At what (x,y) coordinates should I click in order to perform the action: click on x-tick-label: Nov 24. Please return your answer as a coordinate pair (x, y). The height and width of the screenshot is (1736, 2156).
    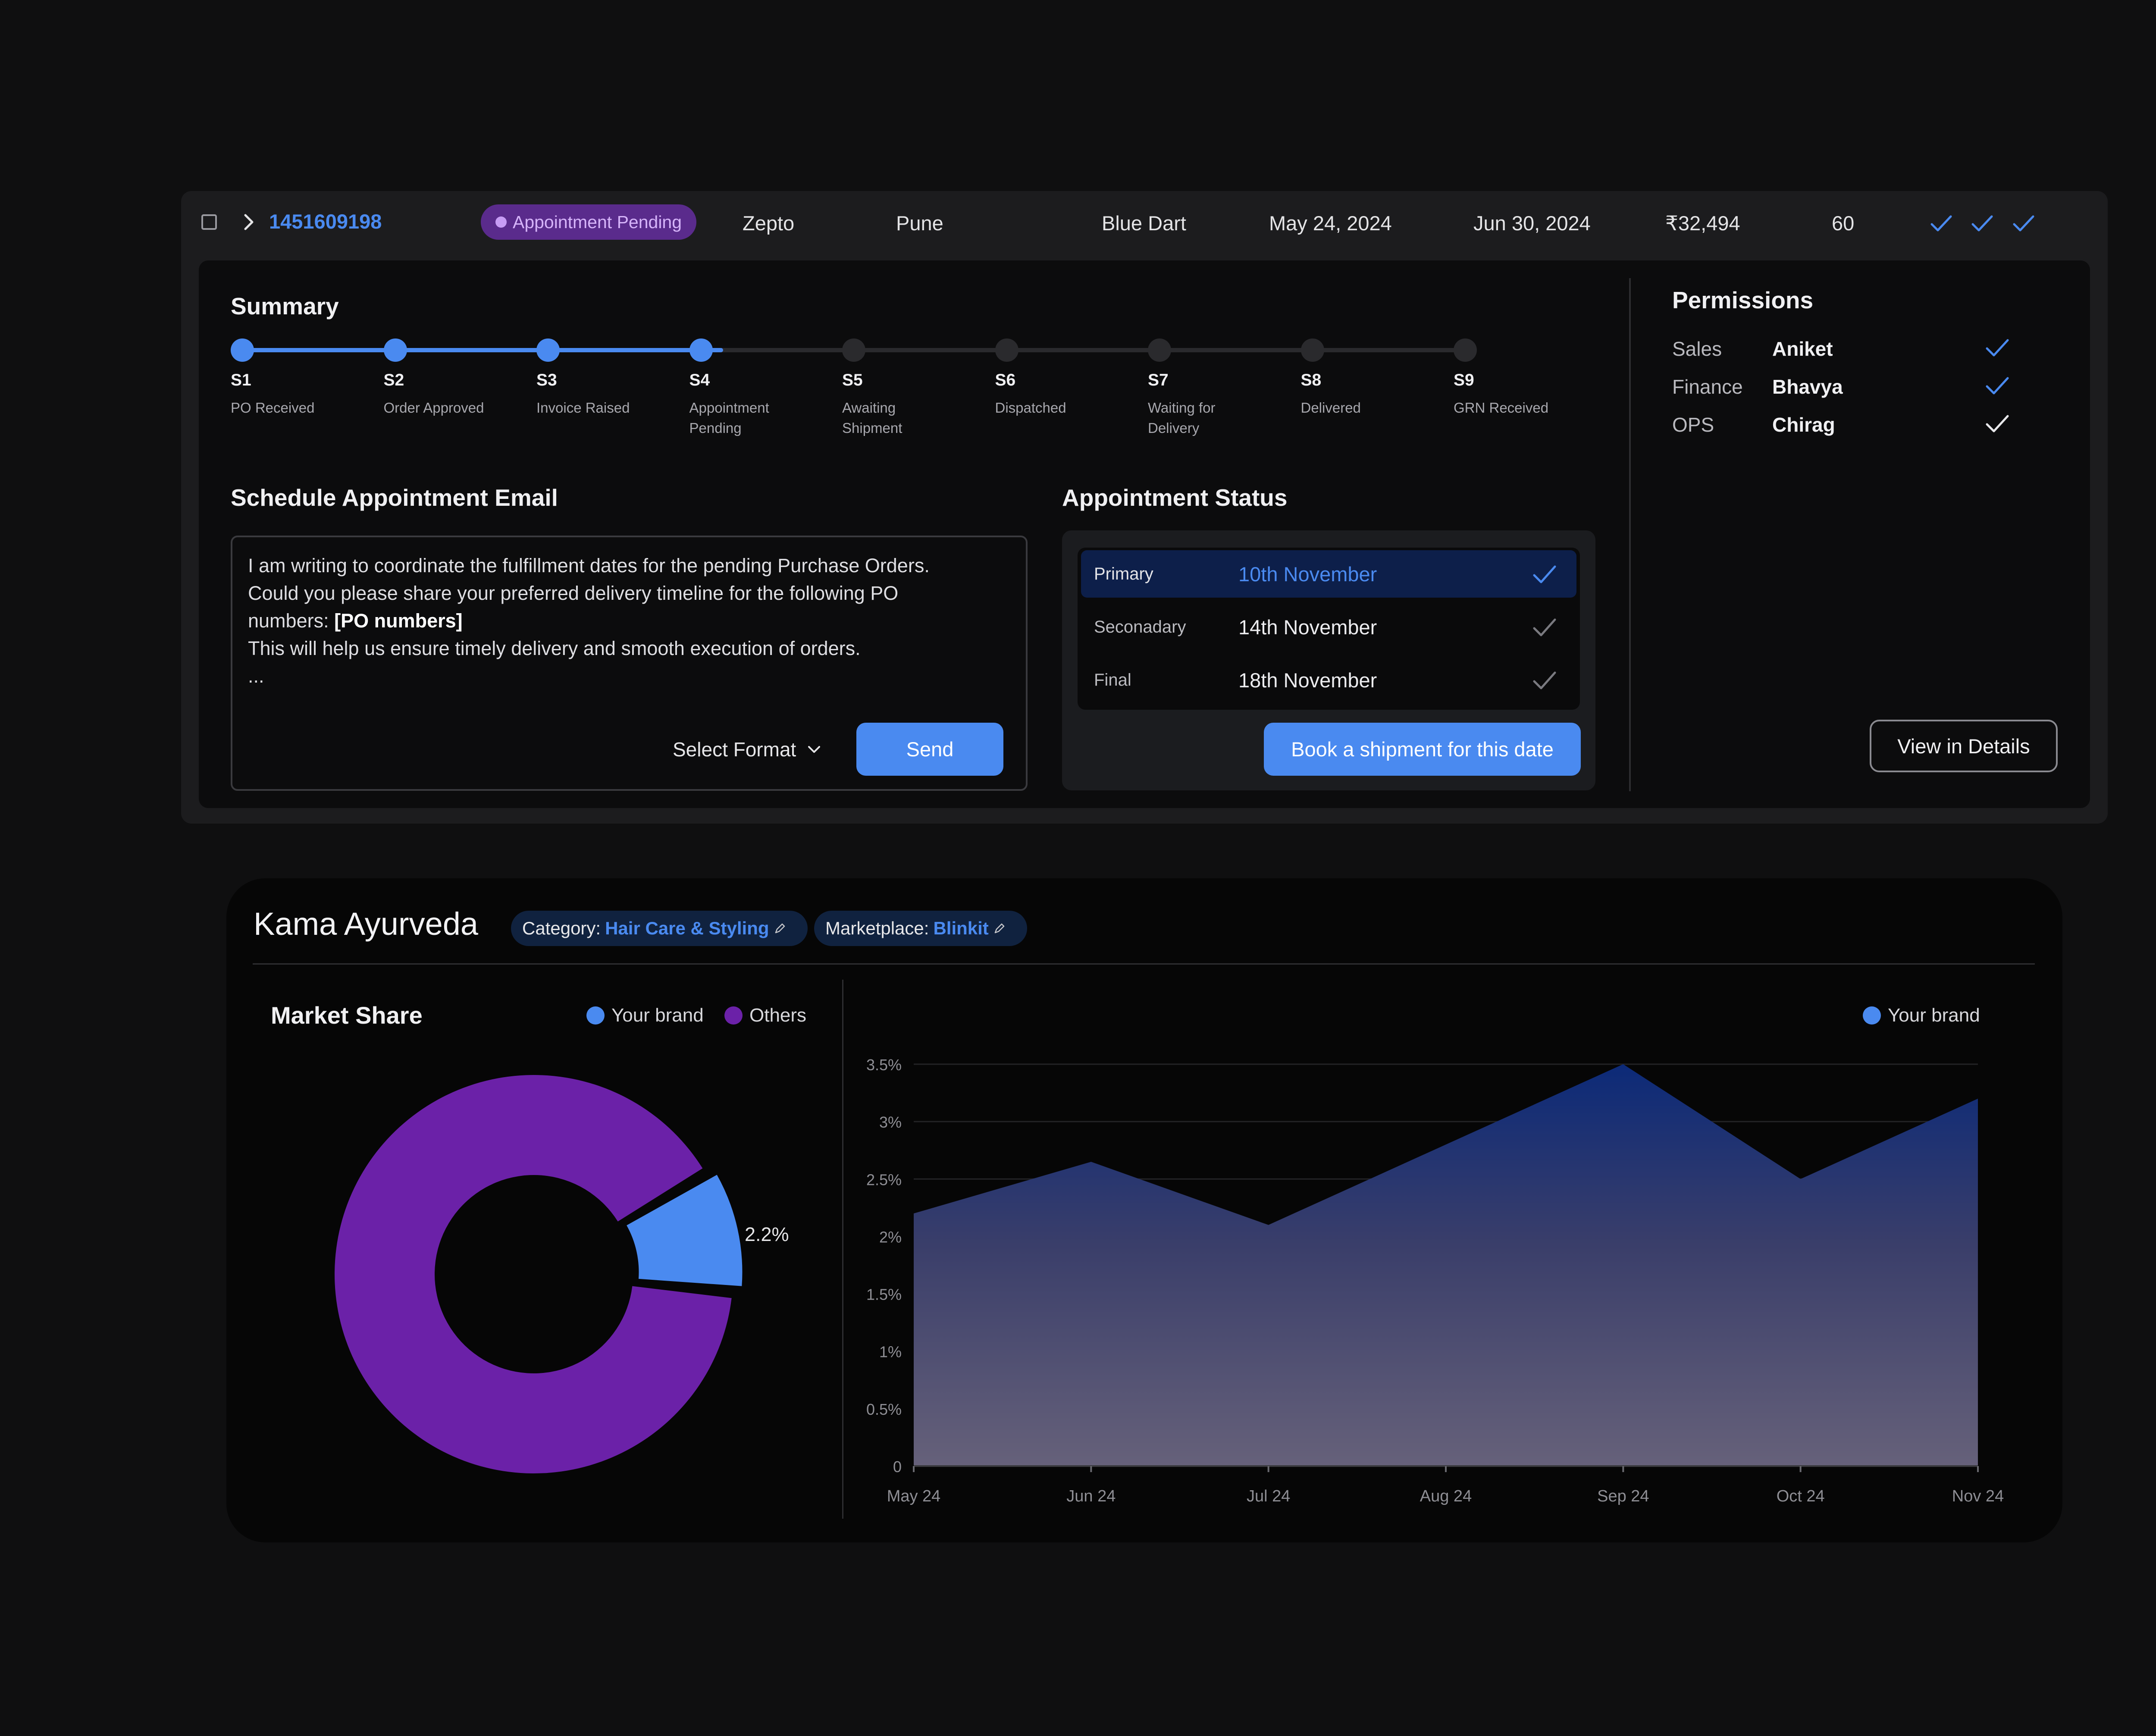
    Looking at the image, I should click on (1978, 1496).